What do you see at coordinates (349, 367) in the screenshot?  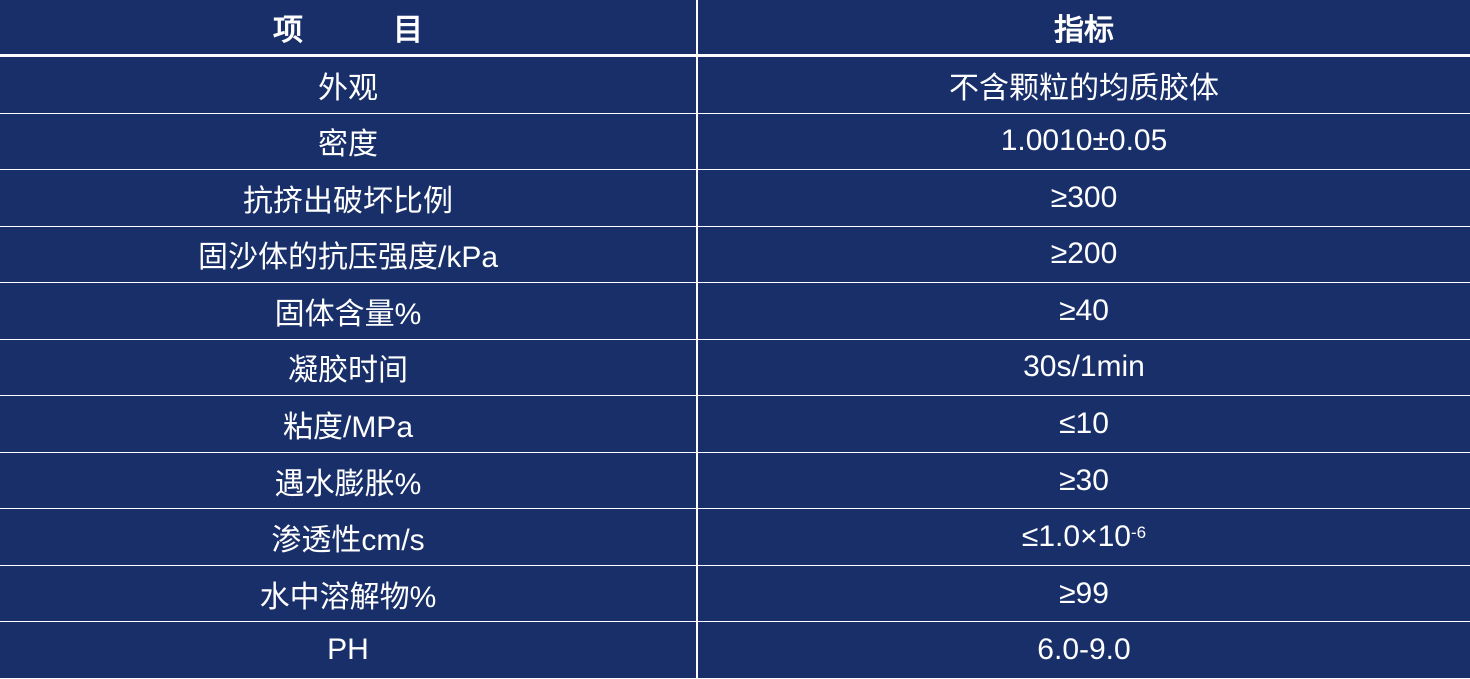 I see `item-cell: 凝胶时间` at bounding box center [349, 367].